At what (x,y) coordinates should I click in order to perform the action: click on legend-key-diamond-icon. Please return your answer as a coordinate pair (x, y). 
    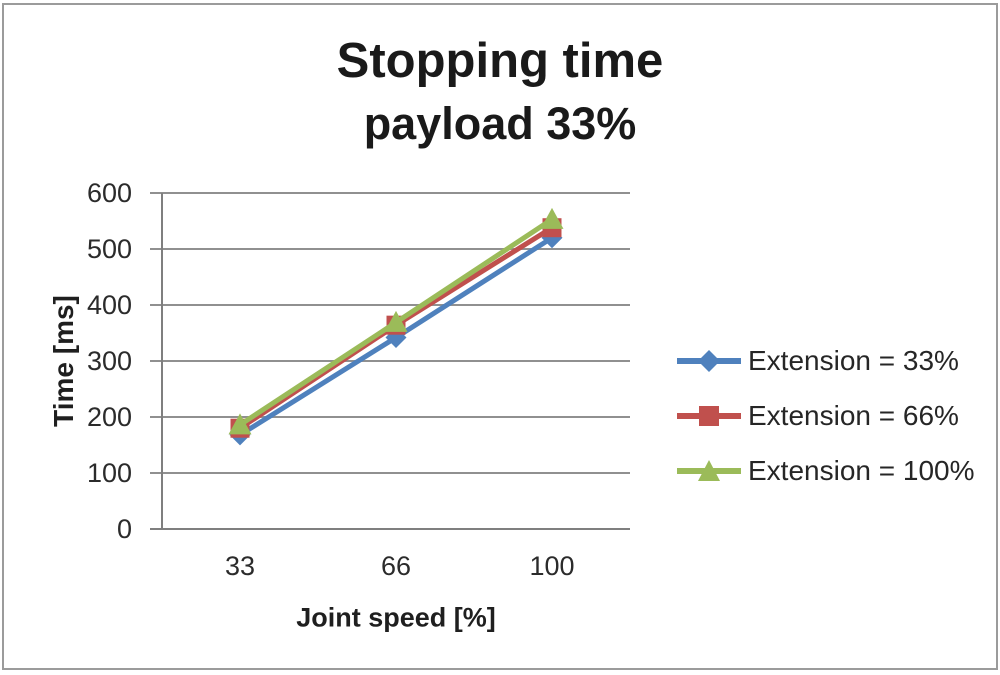
    Looking at the image, I should click on (709, 360).